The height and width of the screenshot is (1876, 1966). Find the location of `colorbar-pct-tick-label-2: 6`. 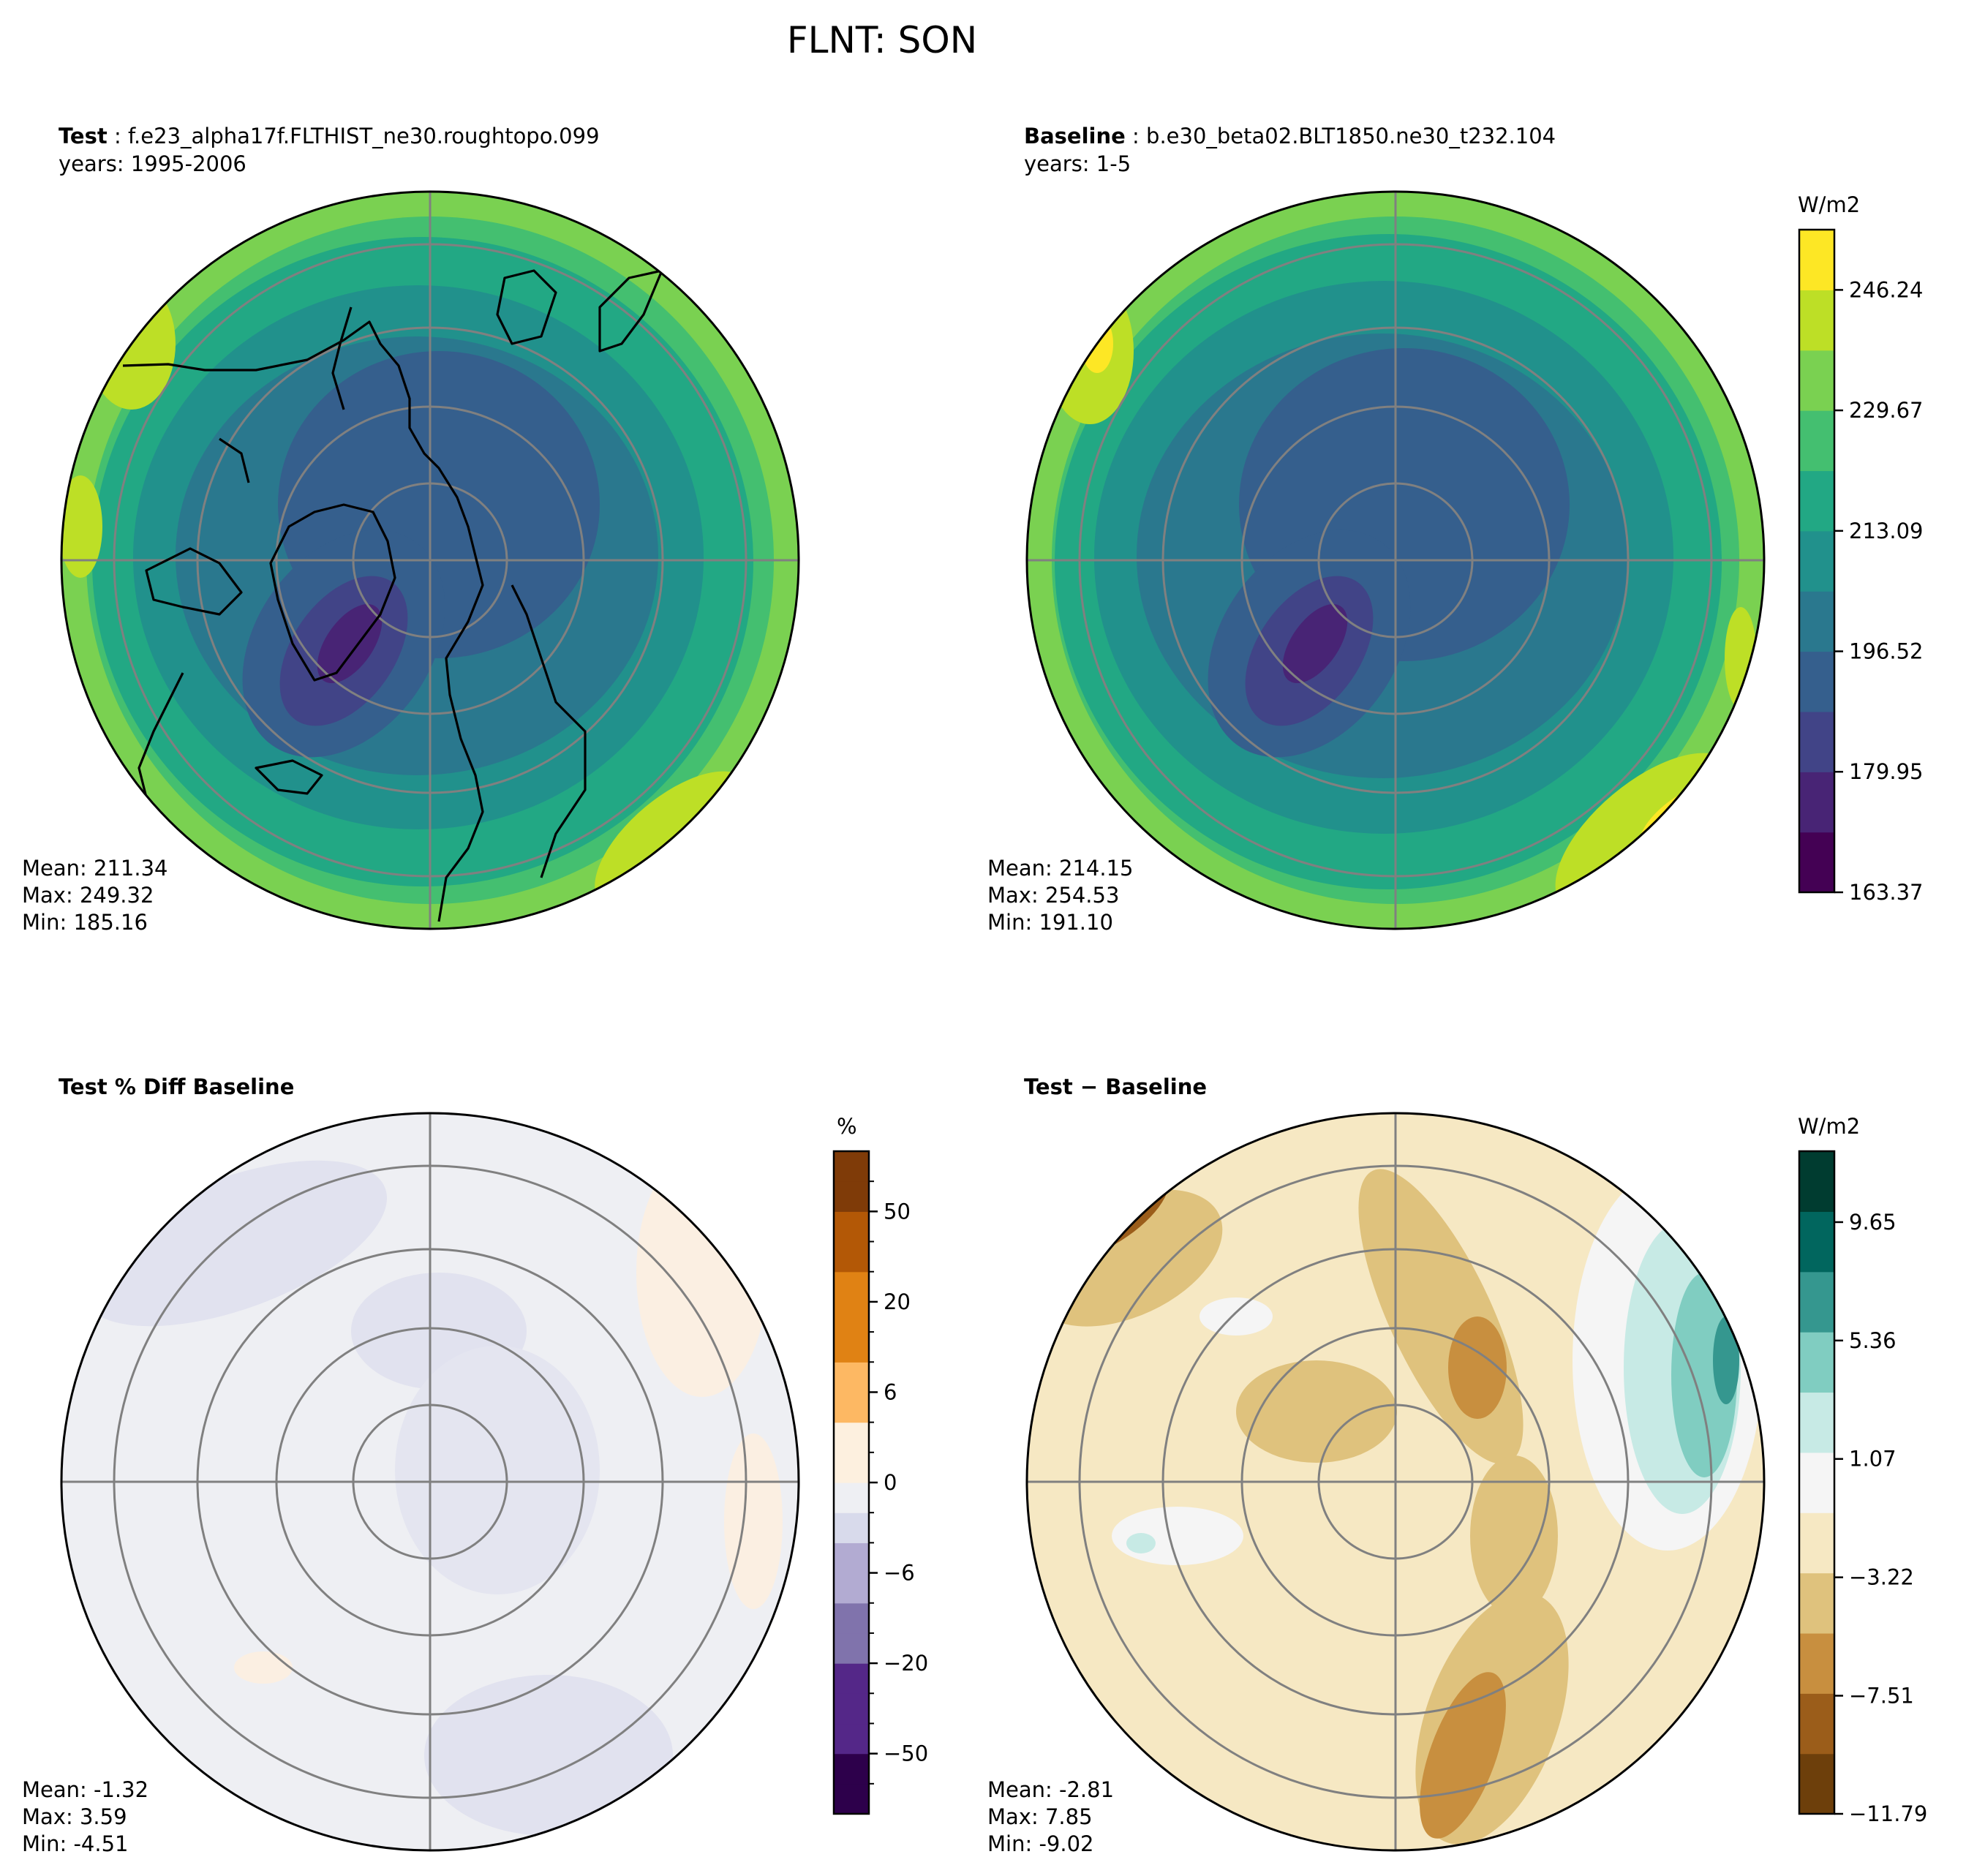

colorbar-pct-tick-label-2: 6 is located at coordinates (890, 1391).